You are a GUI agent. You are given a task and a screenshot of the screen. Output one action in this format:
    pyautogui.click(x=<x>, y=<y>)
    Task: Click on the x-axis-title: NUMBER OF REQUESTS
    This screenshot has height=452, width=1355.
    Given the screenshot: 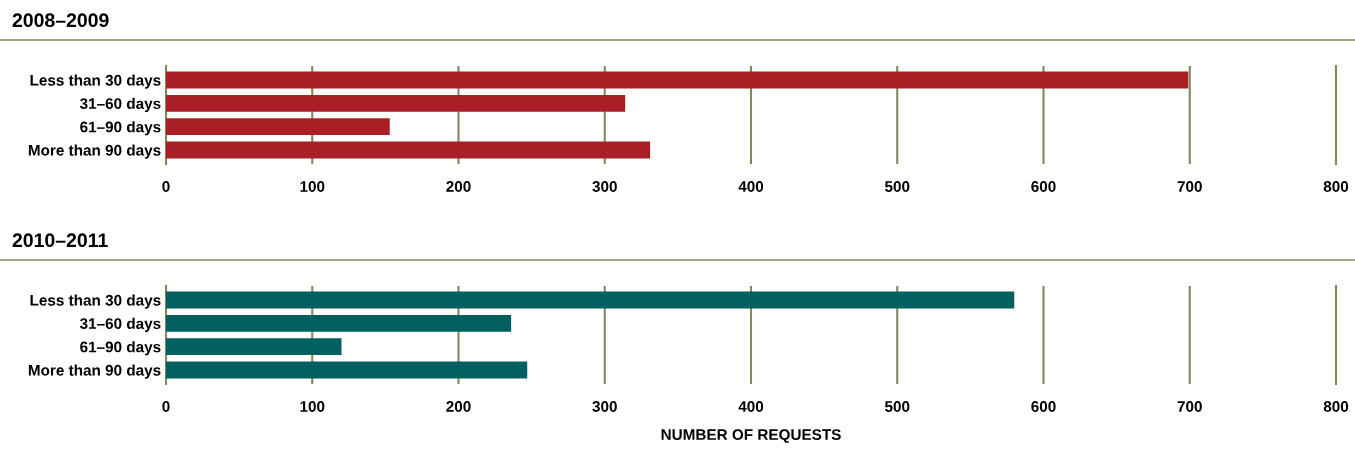 What is the action you would take?
    pyautogui.click(x=751, y=436)
    